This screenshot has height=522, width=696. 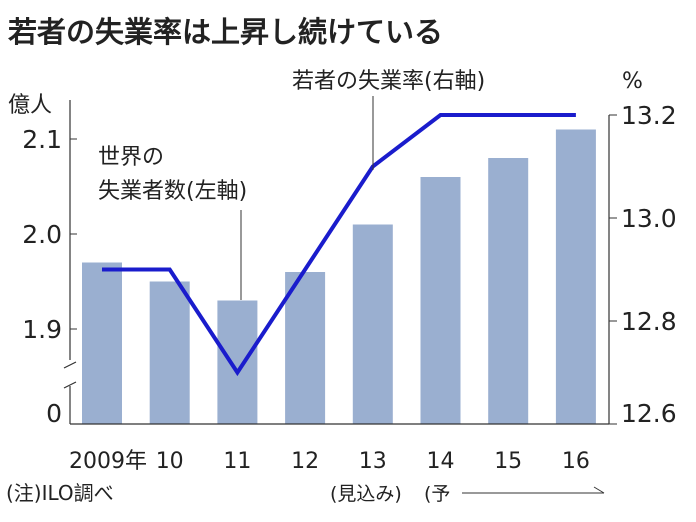 What do you see at coordinates (54, 413) in the screenshot?
I see `left-tick-label: 0` at bounding box center [54, 413].